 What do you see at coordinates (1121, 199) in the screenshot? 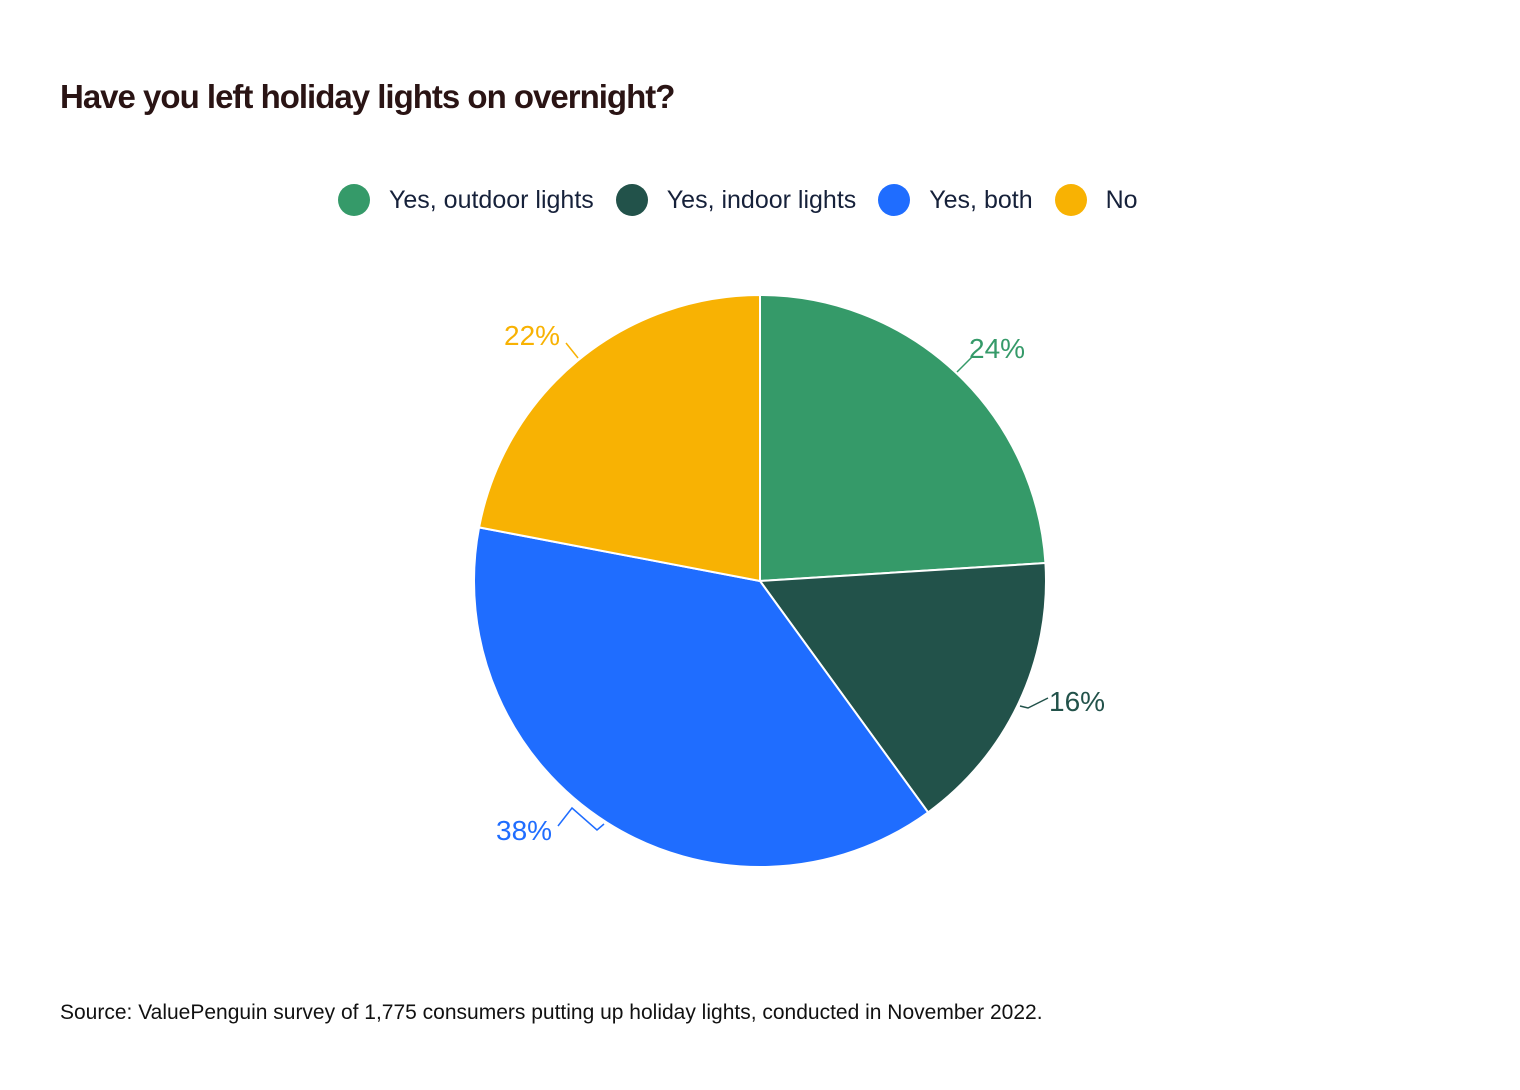
I see `legend-label: No` at bounding box center [1121, 199].